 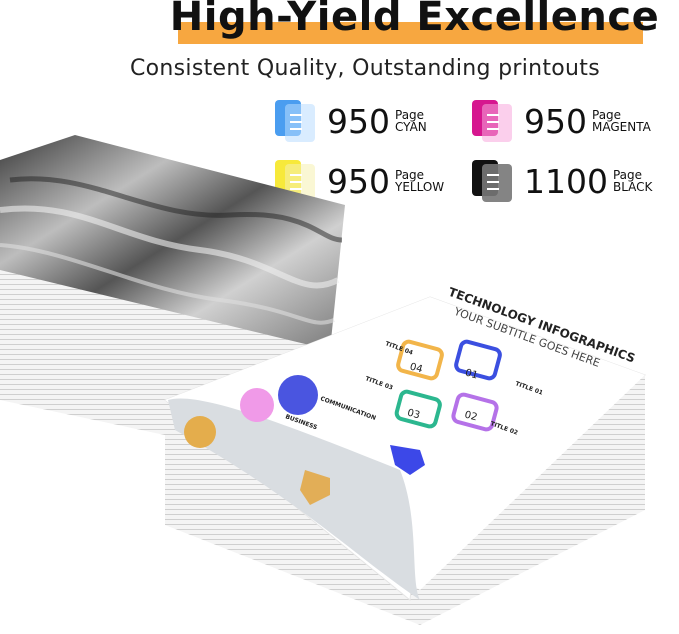 I want to click on step-01: 01, so click(x=471, y=375).